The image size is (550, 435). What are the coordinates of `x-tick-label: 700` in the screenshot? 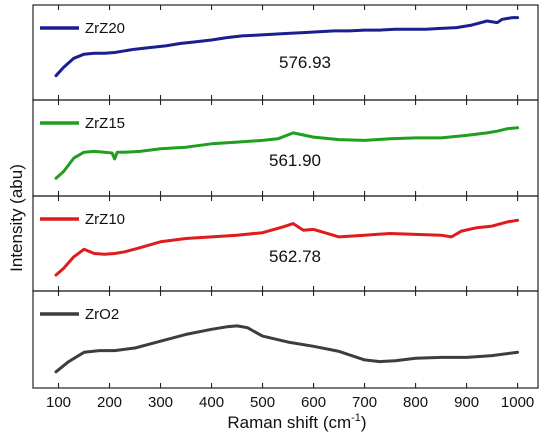 It's located at (364, 402).